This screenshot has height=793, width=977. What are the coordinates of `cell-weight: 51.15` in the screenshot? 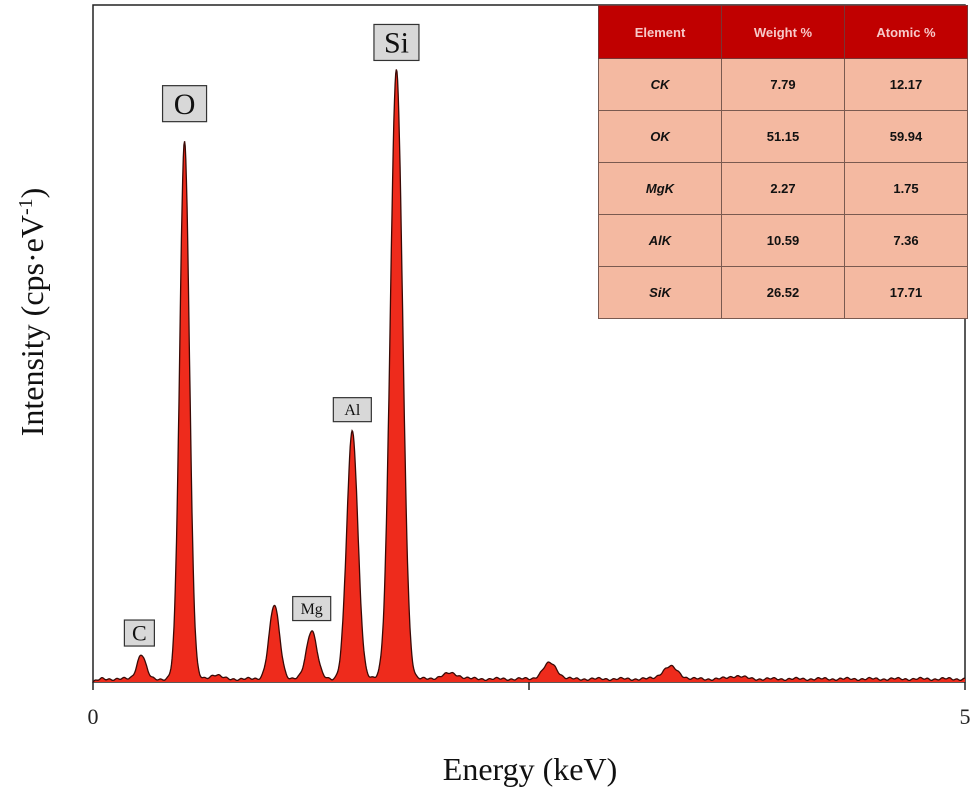 It's located at (783, 136).